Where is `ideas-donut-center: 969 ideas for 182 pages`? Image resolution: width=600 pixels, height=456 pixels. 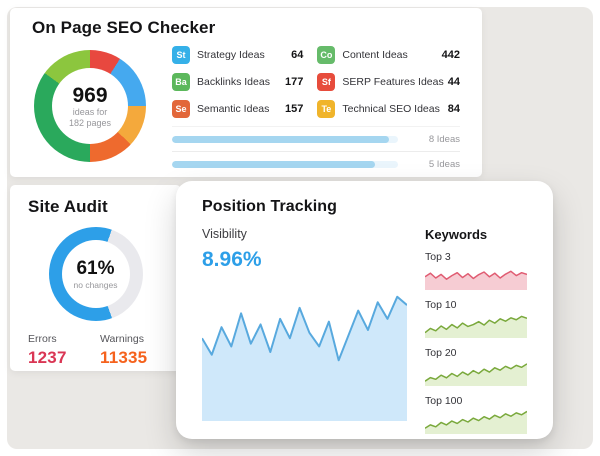 ideas-donut-center: 969 ideas for 182 pages is located at coordinates (90, 106).